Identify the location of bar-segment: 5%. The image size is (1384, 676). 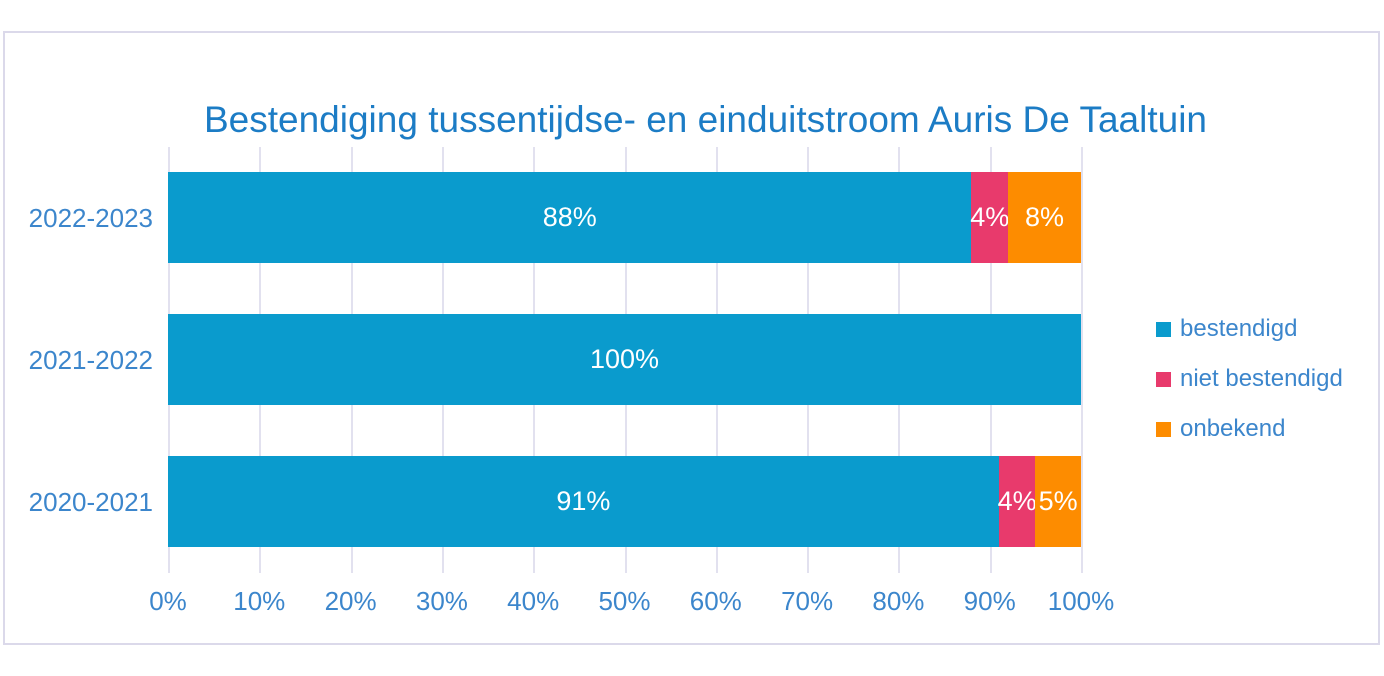
(1058, 501).